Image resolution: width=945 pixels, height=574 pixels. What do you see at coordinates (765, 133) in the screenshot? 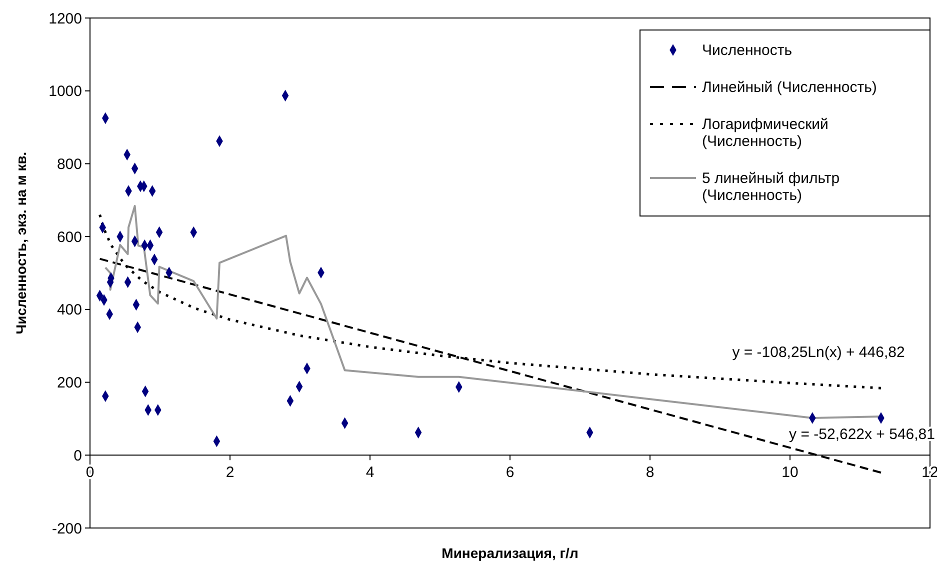
I see `legend-label: Логарифмический (Численность)` at bounding box center [765, 133].